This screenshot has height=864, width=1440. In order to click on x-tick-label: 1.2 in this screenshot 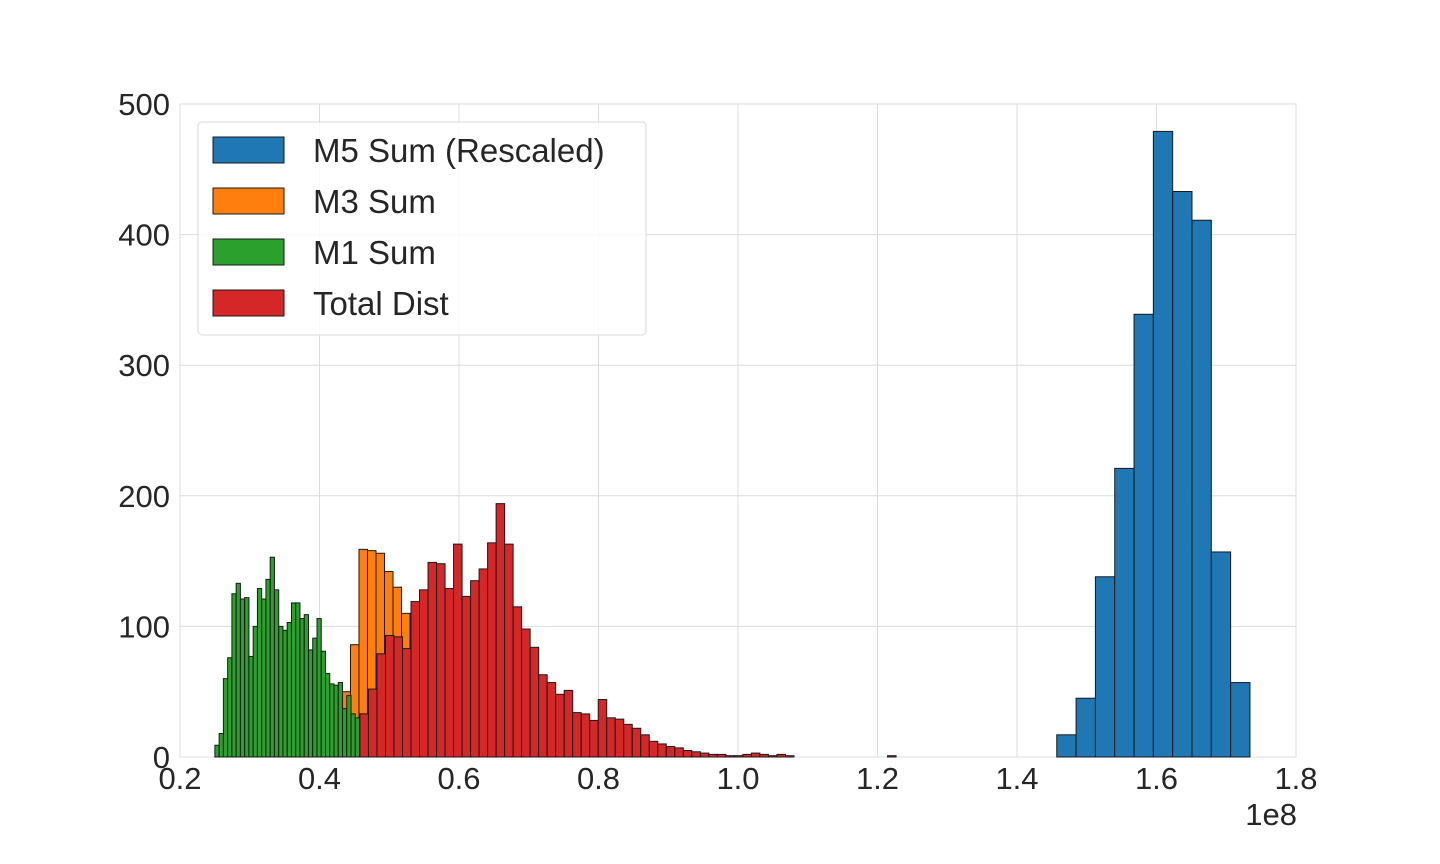, I will do `click(877, 778)`.